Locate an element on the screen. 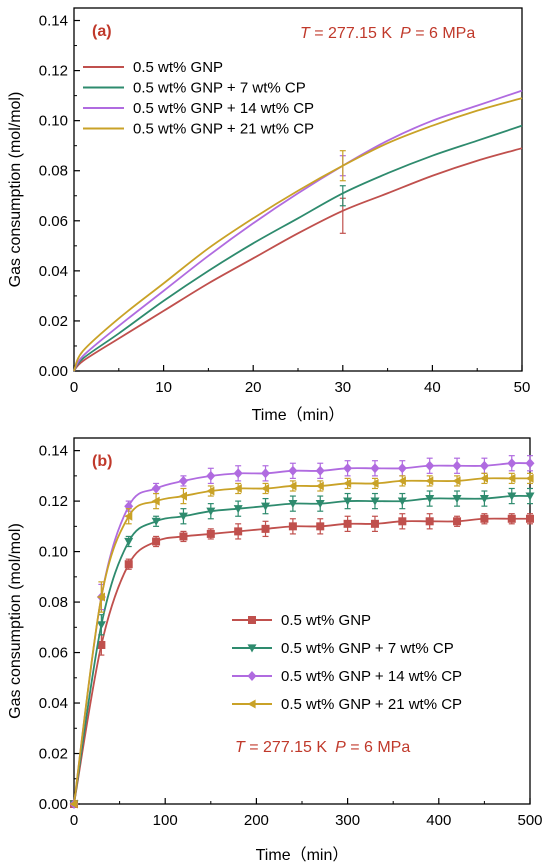 Image resolution: width=550 pixels, height=865 pixels. x-tick-label: 50 is located at coordinates (522, 387).